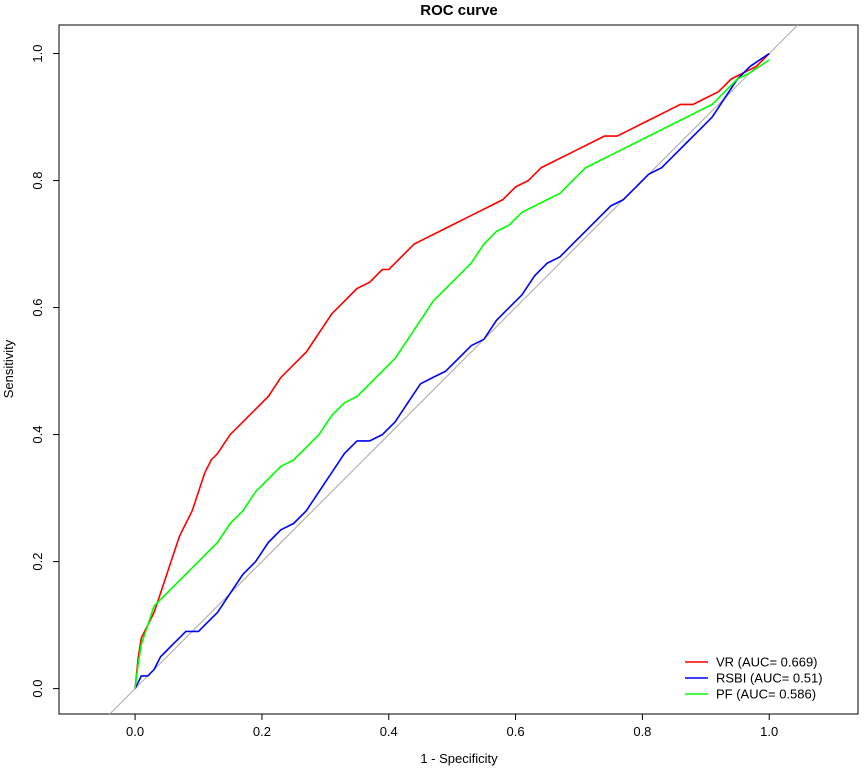 The width and height of the screenshot is (865, 768). Describe the element at coordinates (37, 308) in the screenshot. I see `y-tick-label: 0.6` at that location.